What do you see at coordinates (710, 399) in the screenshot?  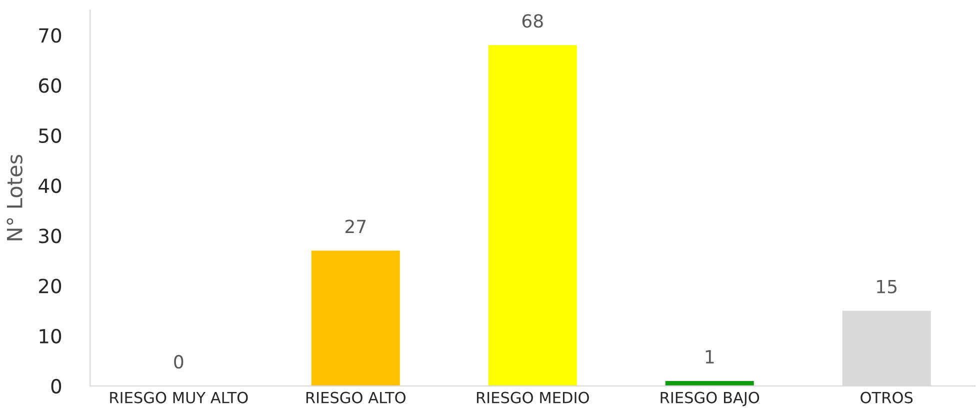 I see `x-tick-label: RIESGO BAJO` at bounding box center [710, 399].